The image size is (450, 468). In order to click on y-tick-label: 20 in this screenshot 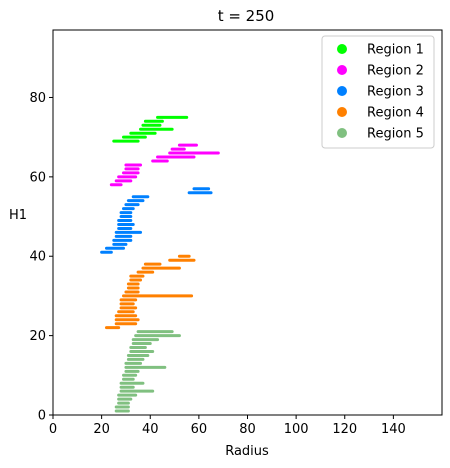, I will do `click(37, 336)`.